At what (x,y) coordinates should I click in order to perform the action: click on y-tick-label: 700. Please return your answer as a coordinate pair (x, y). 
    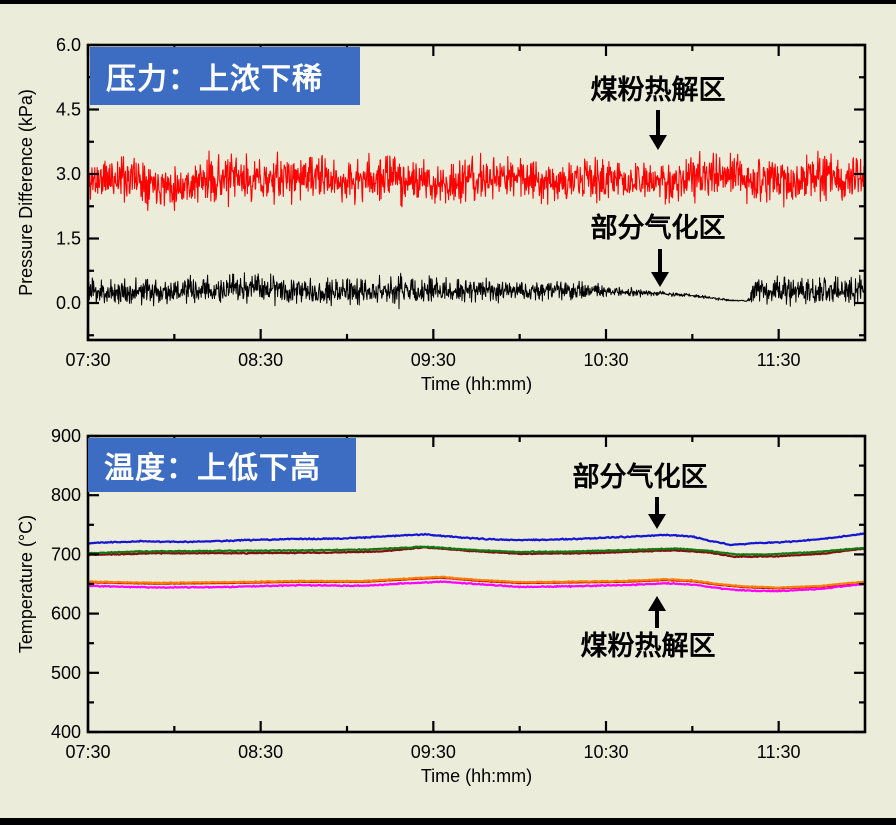
    Looking at the image, I should click on (66, 554).